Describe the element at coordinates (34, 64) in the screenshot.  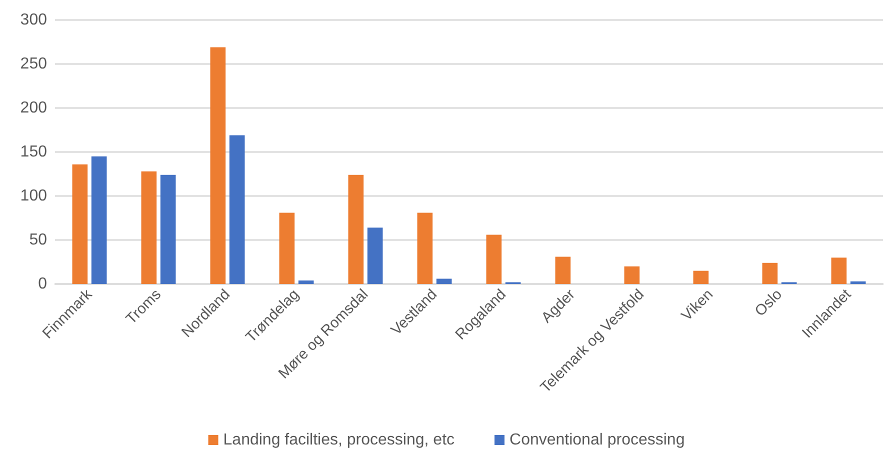
I see `y-tick-label: 250` at that location.